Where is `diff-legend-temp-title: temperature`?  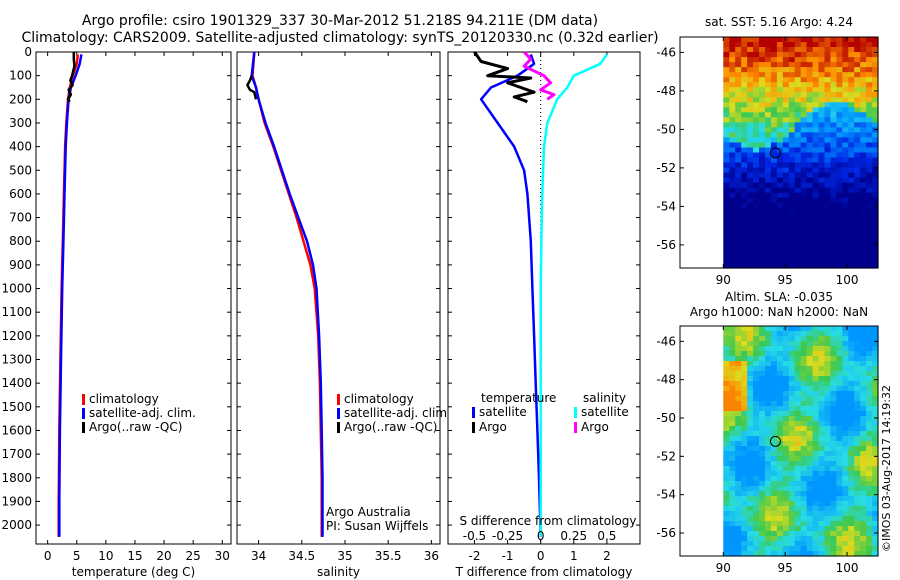 diff-legend-temp-title: temperature is located at coordinates (518, 398).